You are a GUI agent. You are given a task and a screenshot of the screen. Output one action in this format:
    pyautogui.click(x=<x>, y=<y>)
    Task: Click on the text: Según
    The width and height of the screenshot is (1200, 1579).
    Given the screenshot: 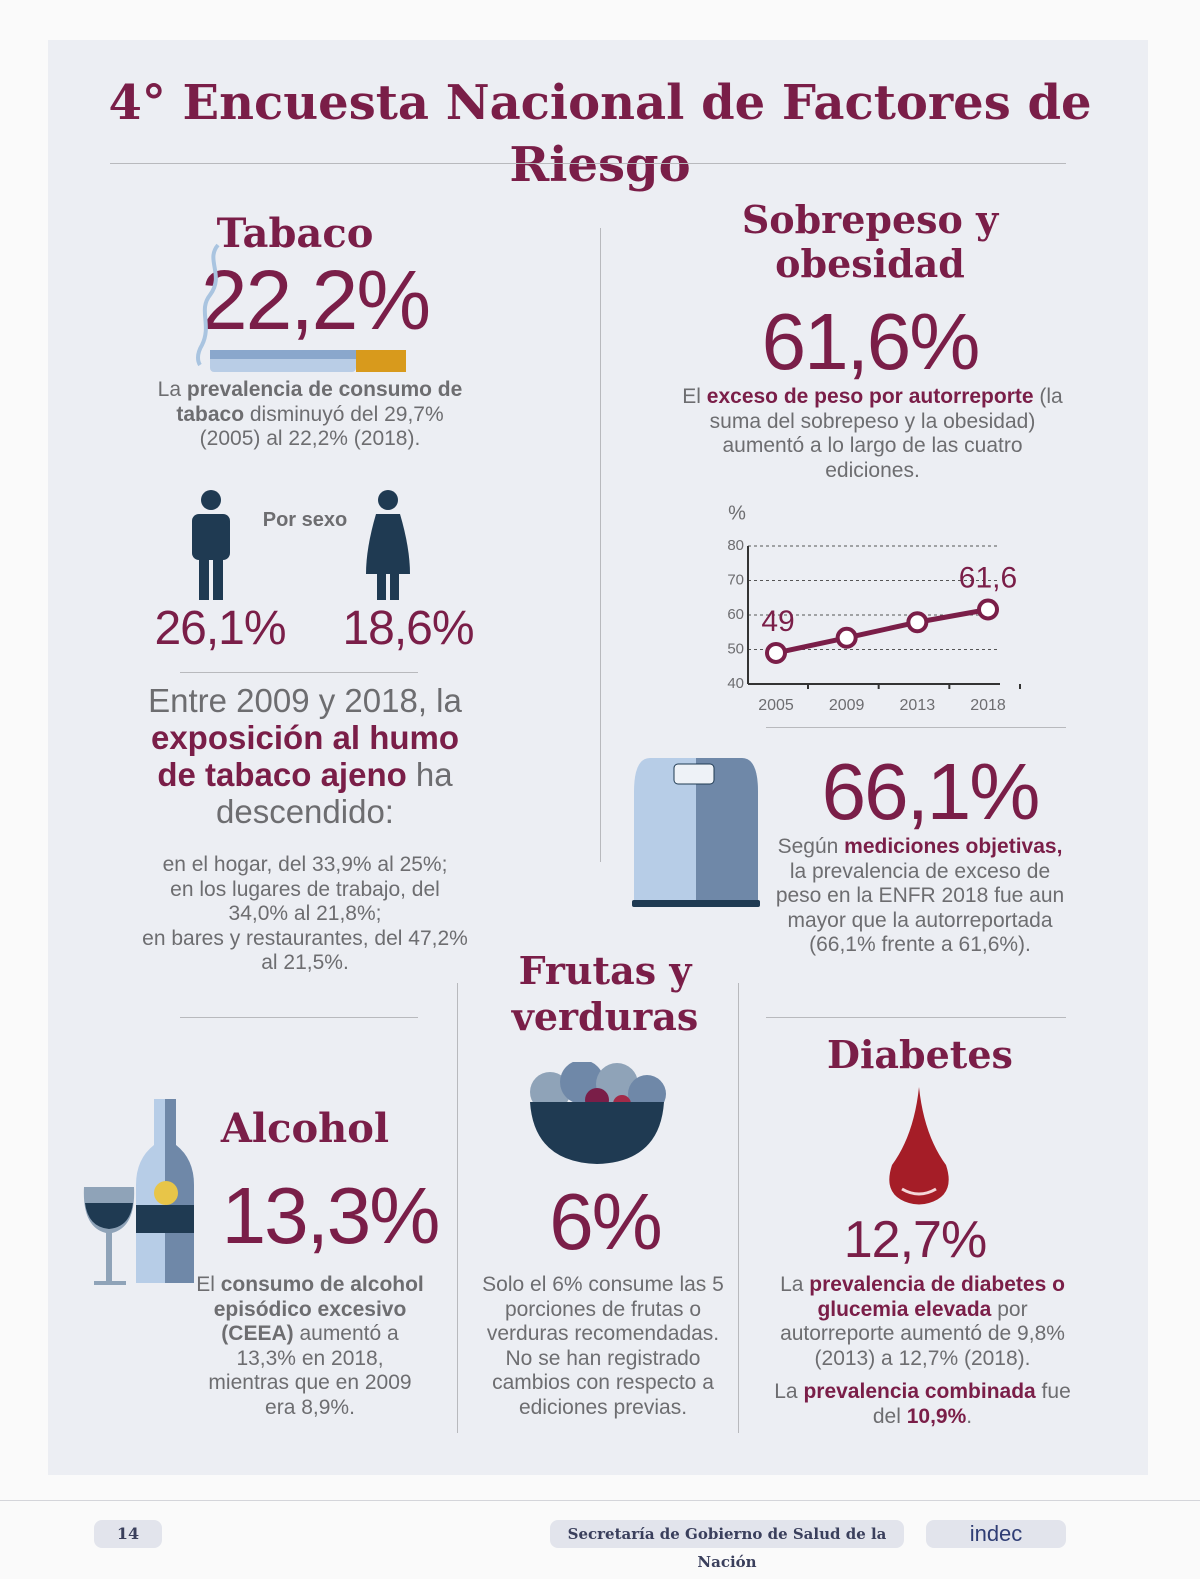 What is the action you would take?
    pyautogui.click(x=811, y=846)
    